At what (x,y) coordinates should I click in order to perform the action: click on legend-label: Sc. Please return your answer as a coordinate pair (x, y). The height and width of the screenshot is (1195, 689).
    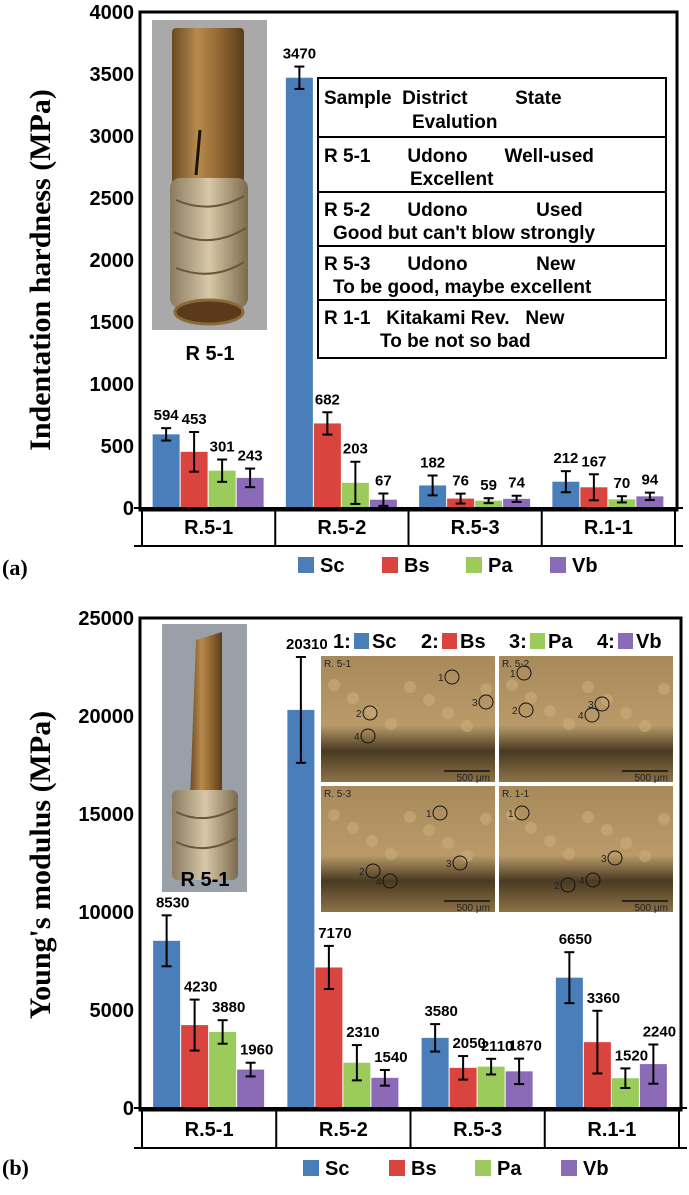
    Looking at the image, I should click on (337, 1169).